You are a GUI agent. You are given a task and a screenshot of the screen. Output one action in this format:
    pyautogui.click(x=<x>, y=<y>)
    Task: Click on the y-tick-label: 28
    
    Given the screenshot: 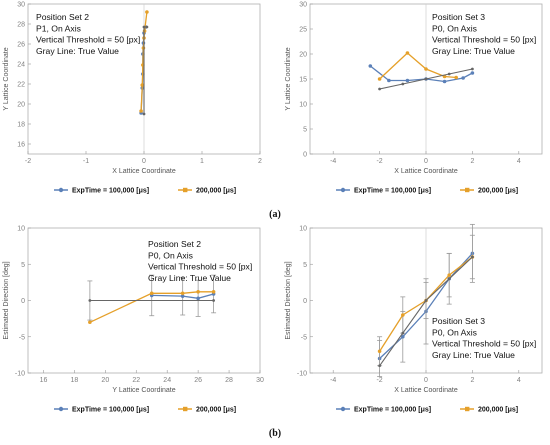 What is the action you would take?
    pyautogui.click(x=21, y=25)
    